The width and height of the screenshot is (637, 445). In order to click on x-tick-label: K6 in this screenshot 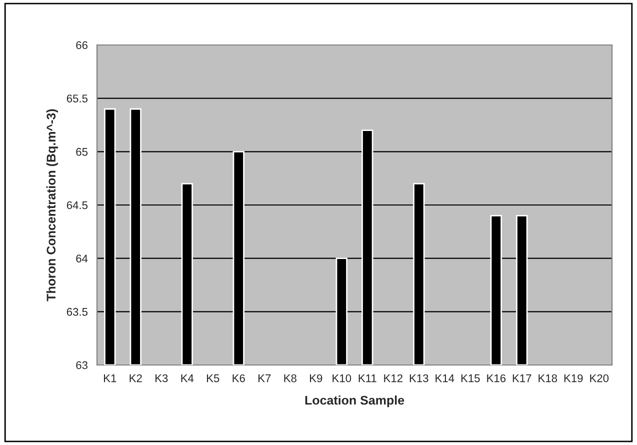, I will do `click(238, 378)`.